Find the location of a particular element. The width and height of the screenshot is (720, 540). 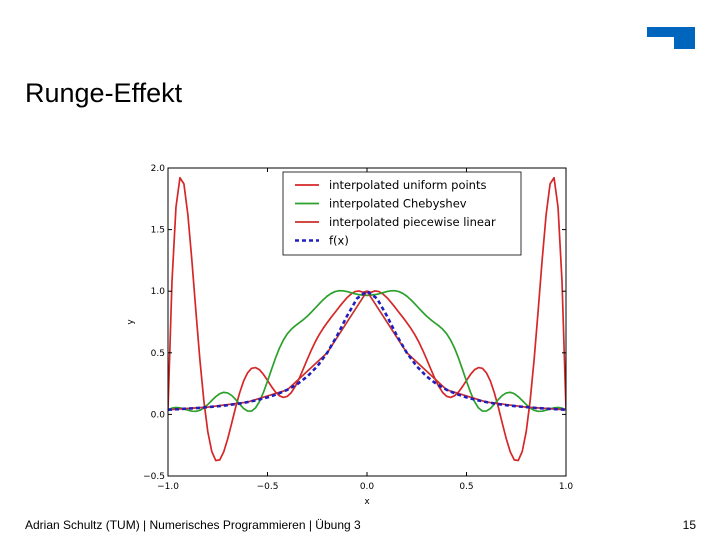

y-tick-label: 0.5 is located at coordinates (158, 354).